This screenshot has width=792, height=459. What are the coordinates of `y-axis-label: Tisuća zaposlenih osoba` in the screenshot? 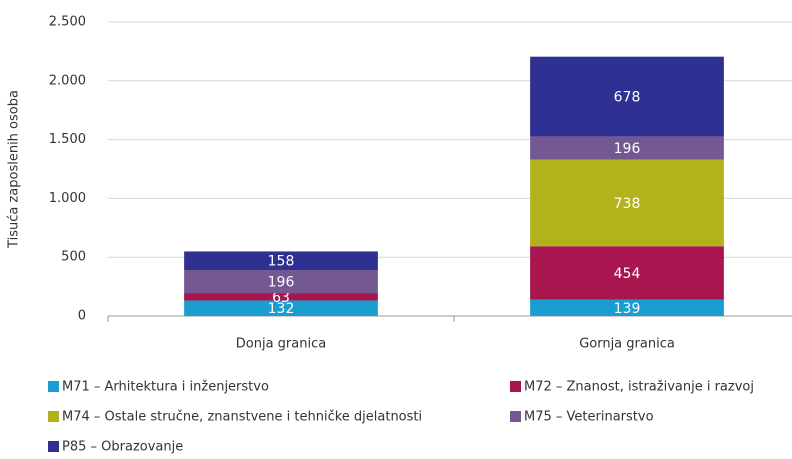 It's located at (14, 169).